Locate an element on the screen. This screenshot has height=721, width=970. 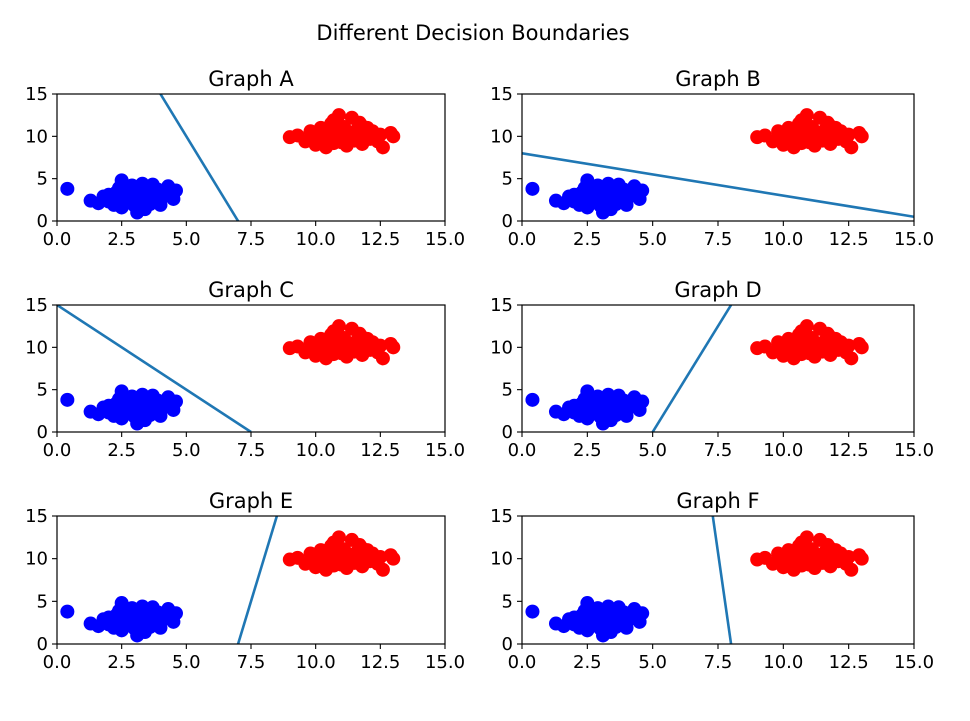
subplot-b: Graph B 0.0 2.5 5.0 7.5 10.0 12.5 15.0 0 5 10 15 is located at coordinates (712, 158).